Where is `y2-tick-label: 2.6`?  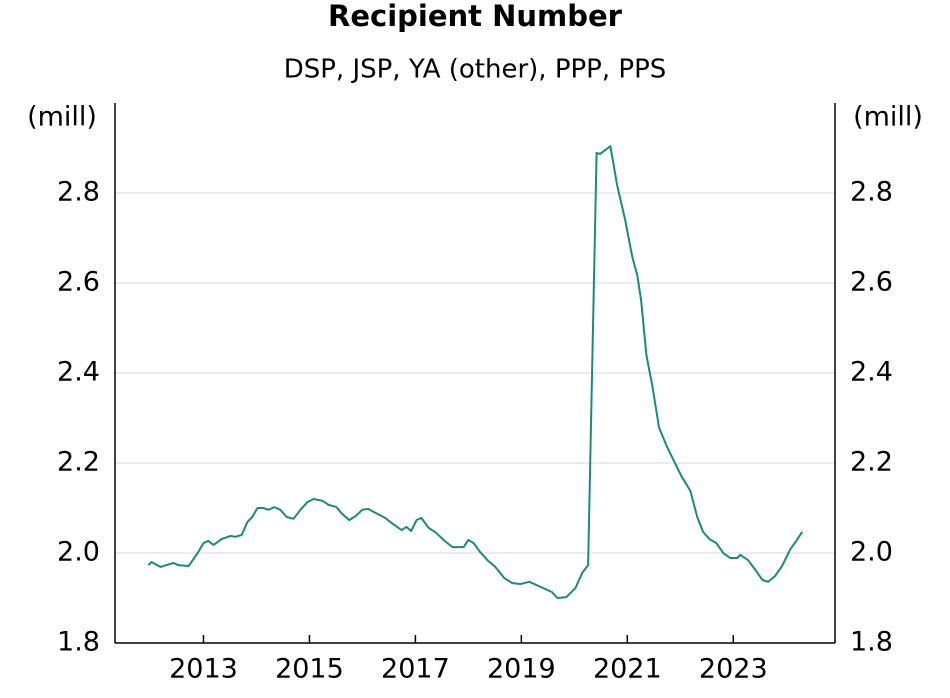
y2-tick-label: 2.6 is located at coordinates (871, 282).